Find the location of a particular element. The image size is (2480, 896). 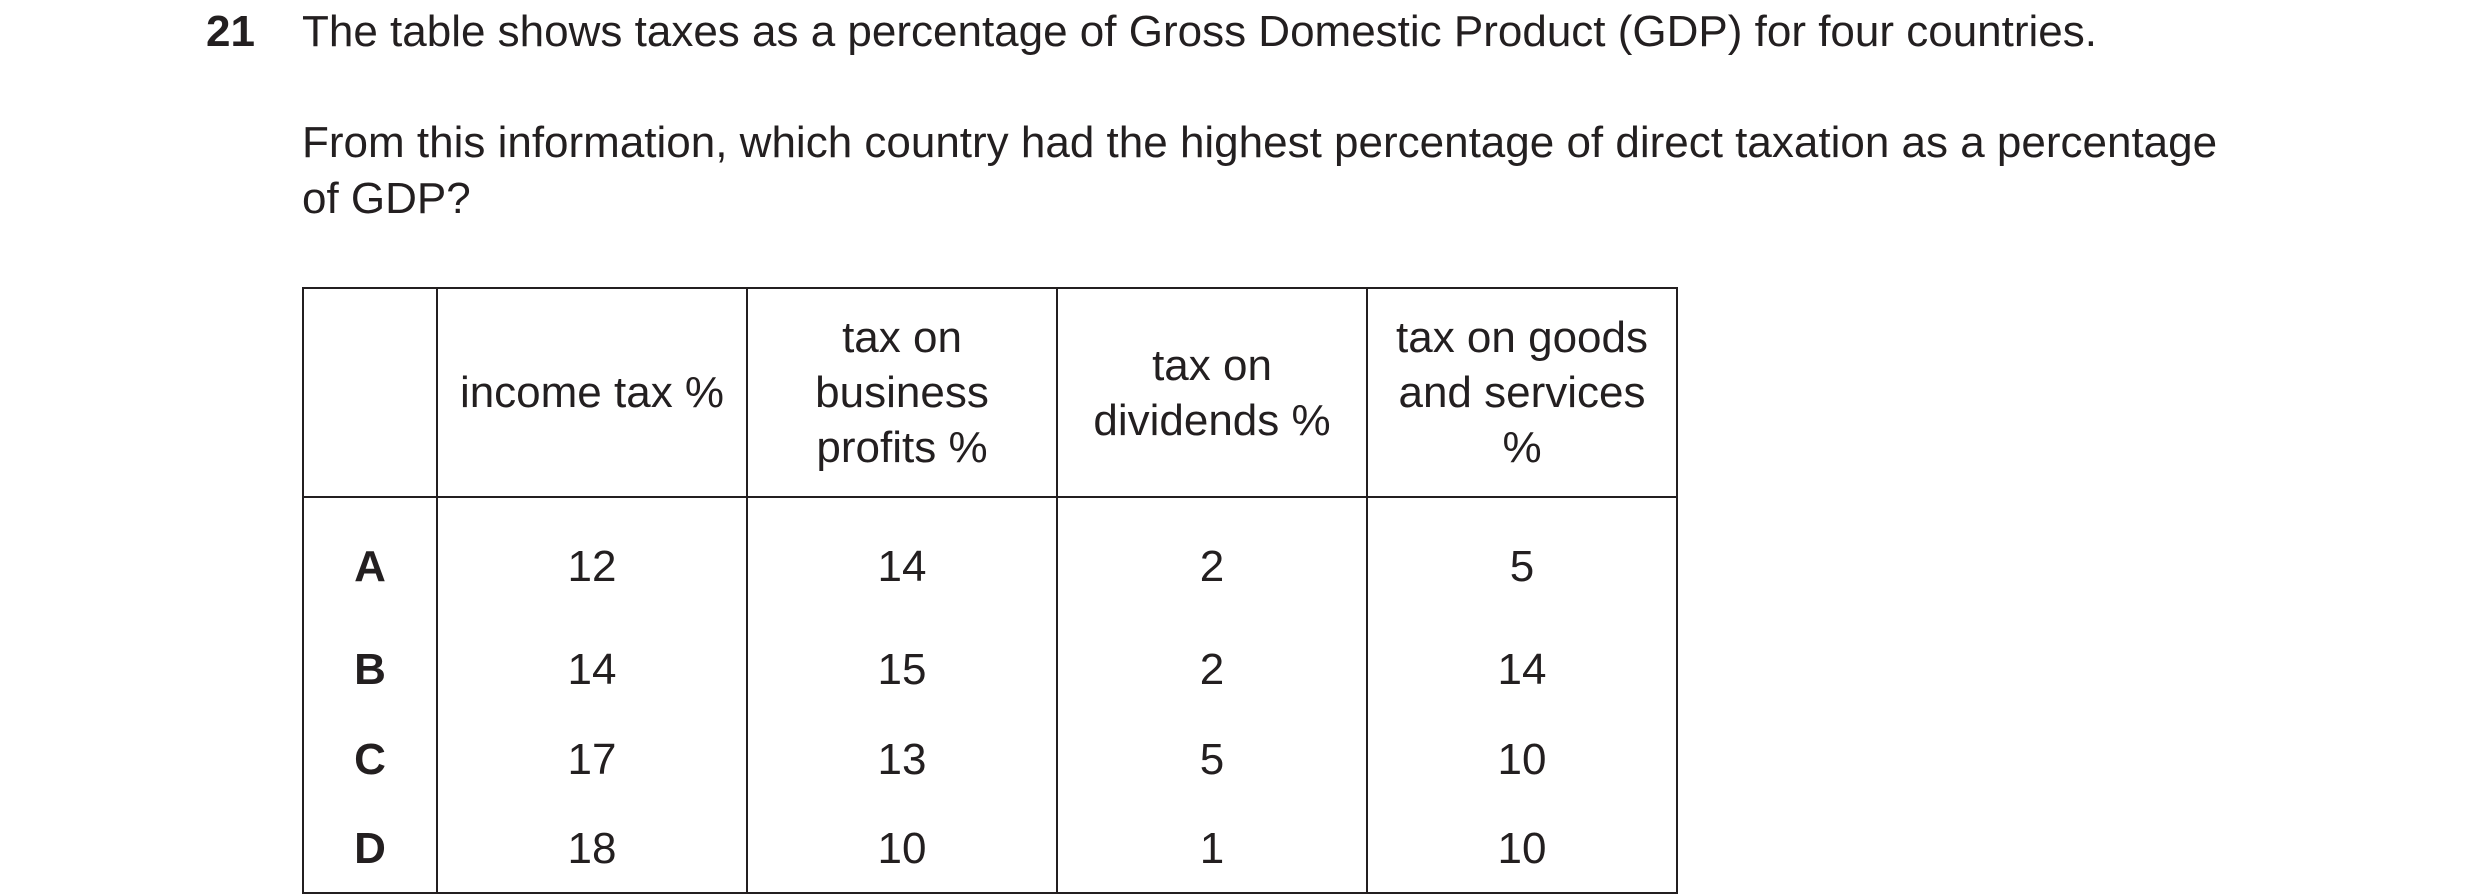

header-dividends: tax on dividends % is located at coordinates (1212, 392).